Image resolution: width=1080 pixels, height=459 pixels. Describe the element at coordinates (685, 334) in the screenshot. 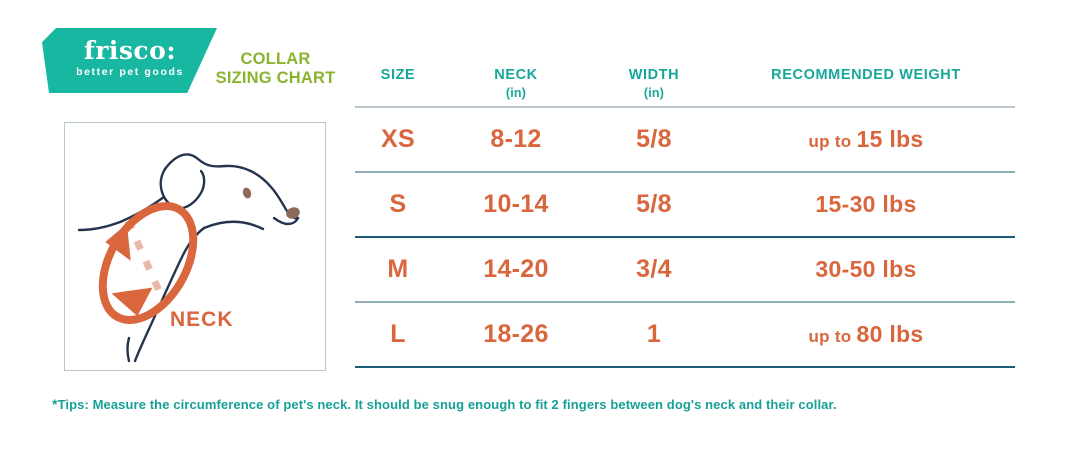

I see `table-row: L 18-26 1 up to 80 lbs` at that location.